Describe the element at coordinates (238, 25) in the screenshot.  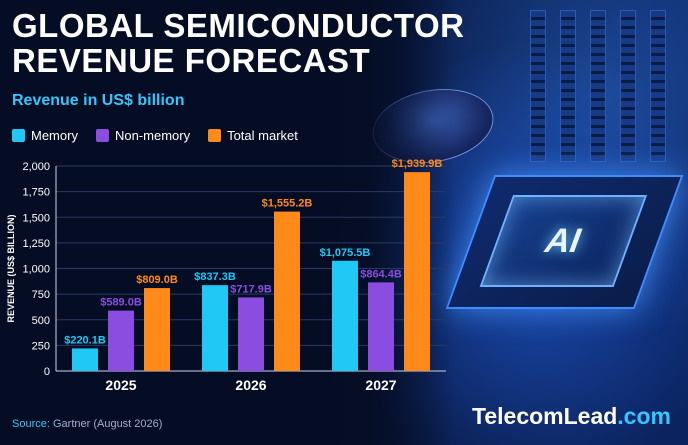
I see `title-line-1: GLOBAL SEMICONDUCTOR` at that location.